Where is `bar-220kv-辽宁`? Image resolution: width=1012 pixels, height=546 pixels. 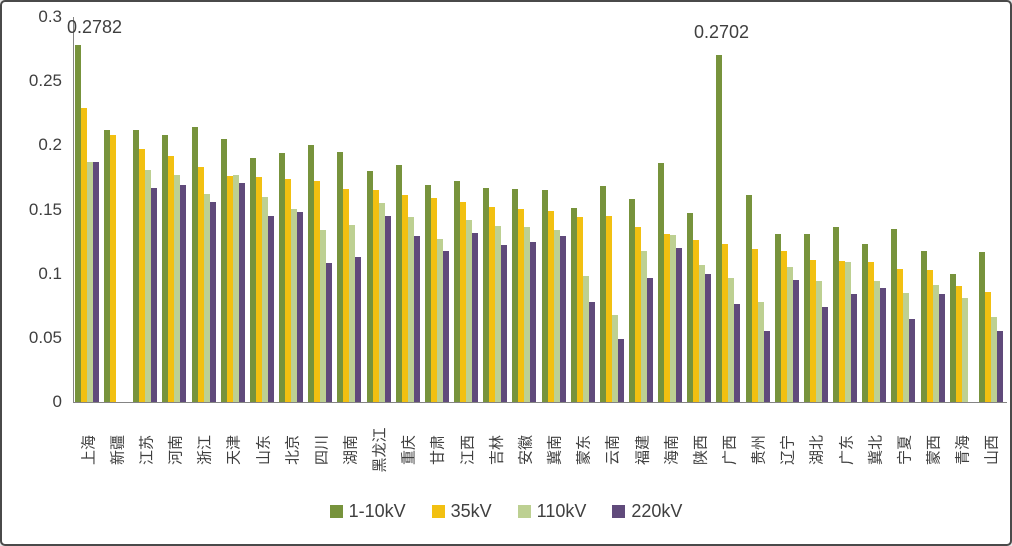 bar-220kv-辽宁 is located at coordinates (795, 341).